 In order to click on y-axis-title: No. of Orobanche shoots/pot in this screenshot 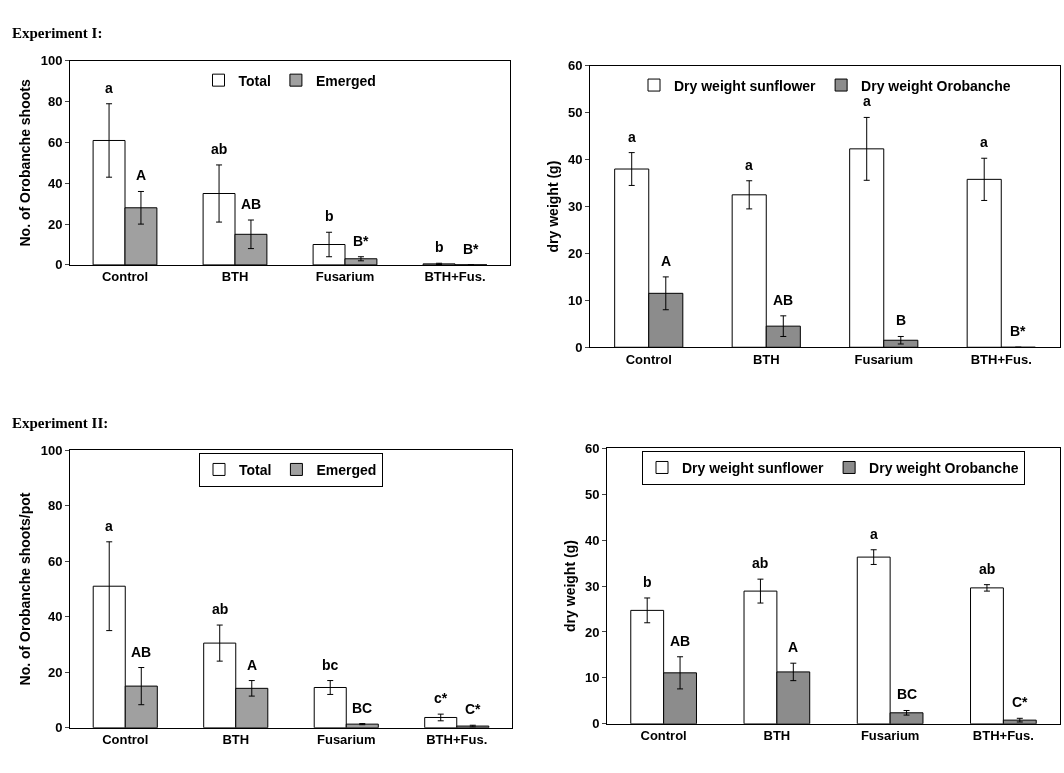, I will do `click(25, 589)`.